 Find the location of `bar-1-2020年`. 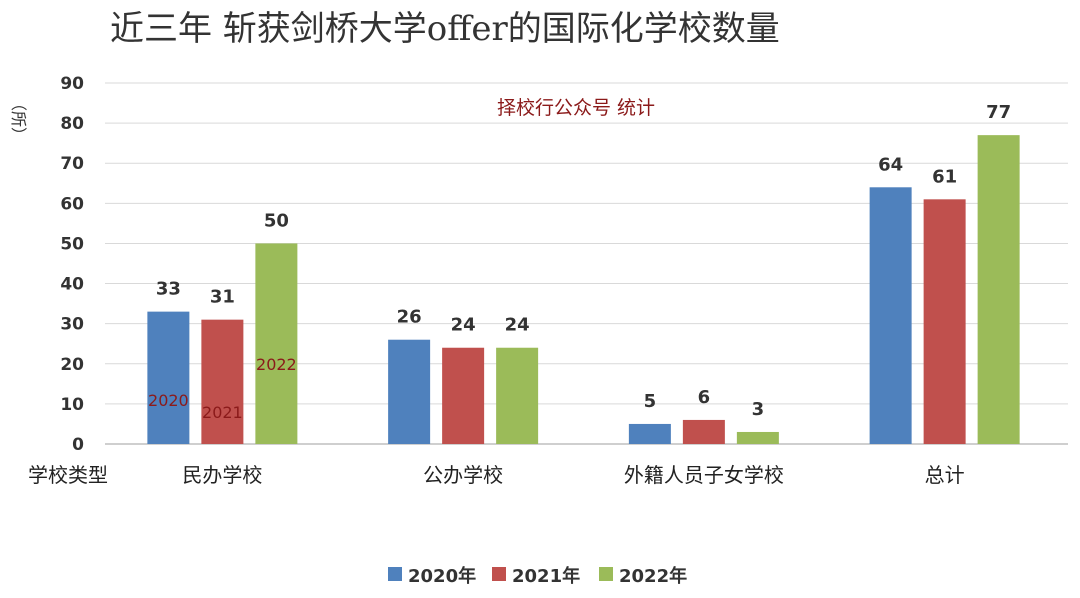

bar-1-2020年 is located at coordinates (168, 377).